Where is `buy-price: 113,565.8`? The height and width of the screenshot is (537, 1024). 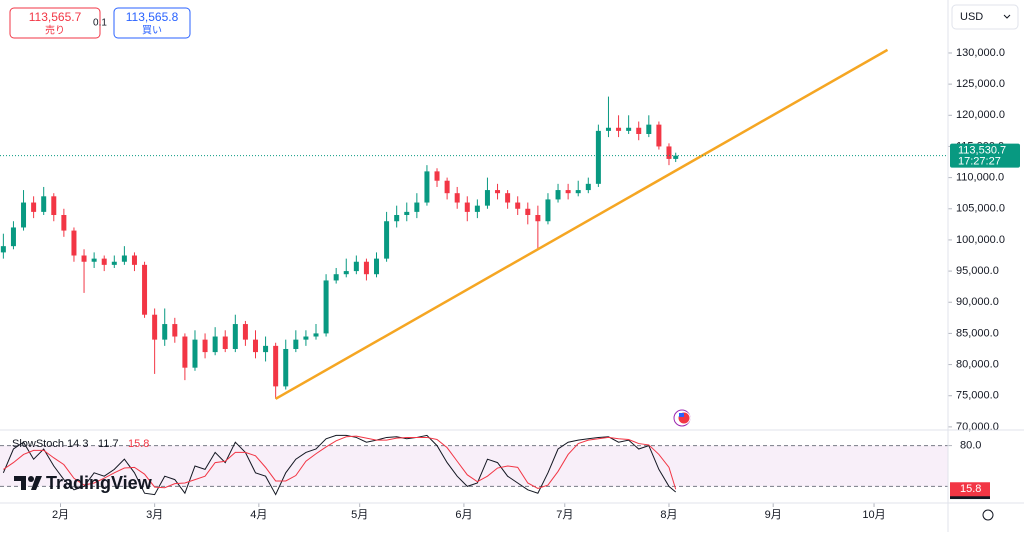
buy-price: 113,565.8 is located at coordinates (152, 17).